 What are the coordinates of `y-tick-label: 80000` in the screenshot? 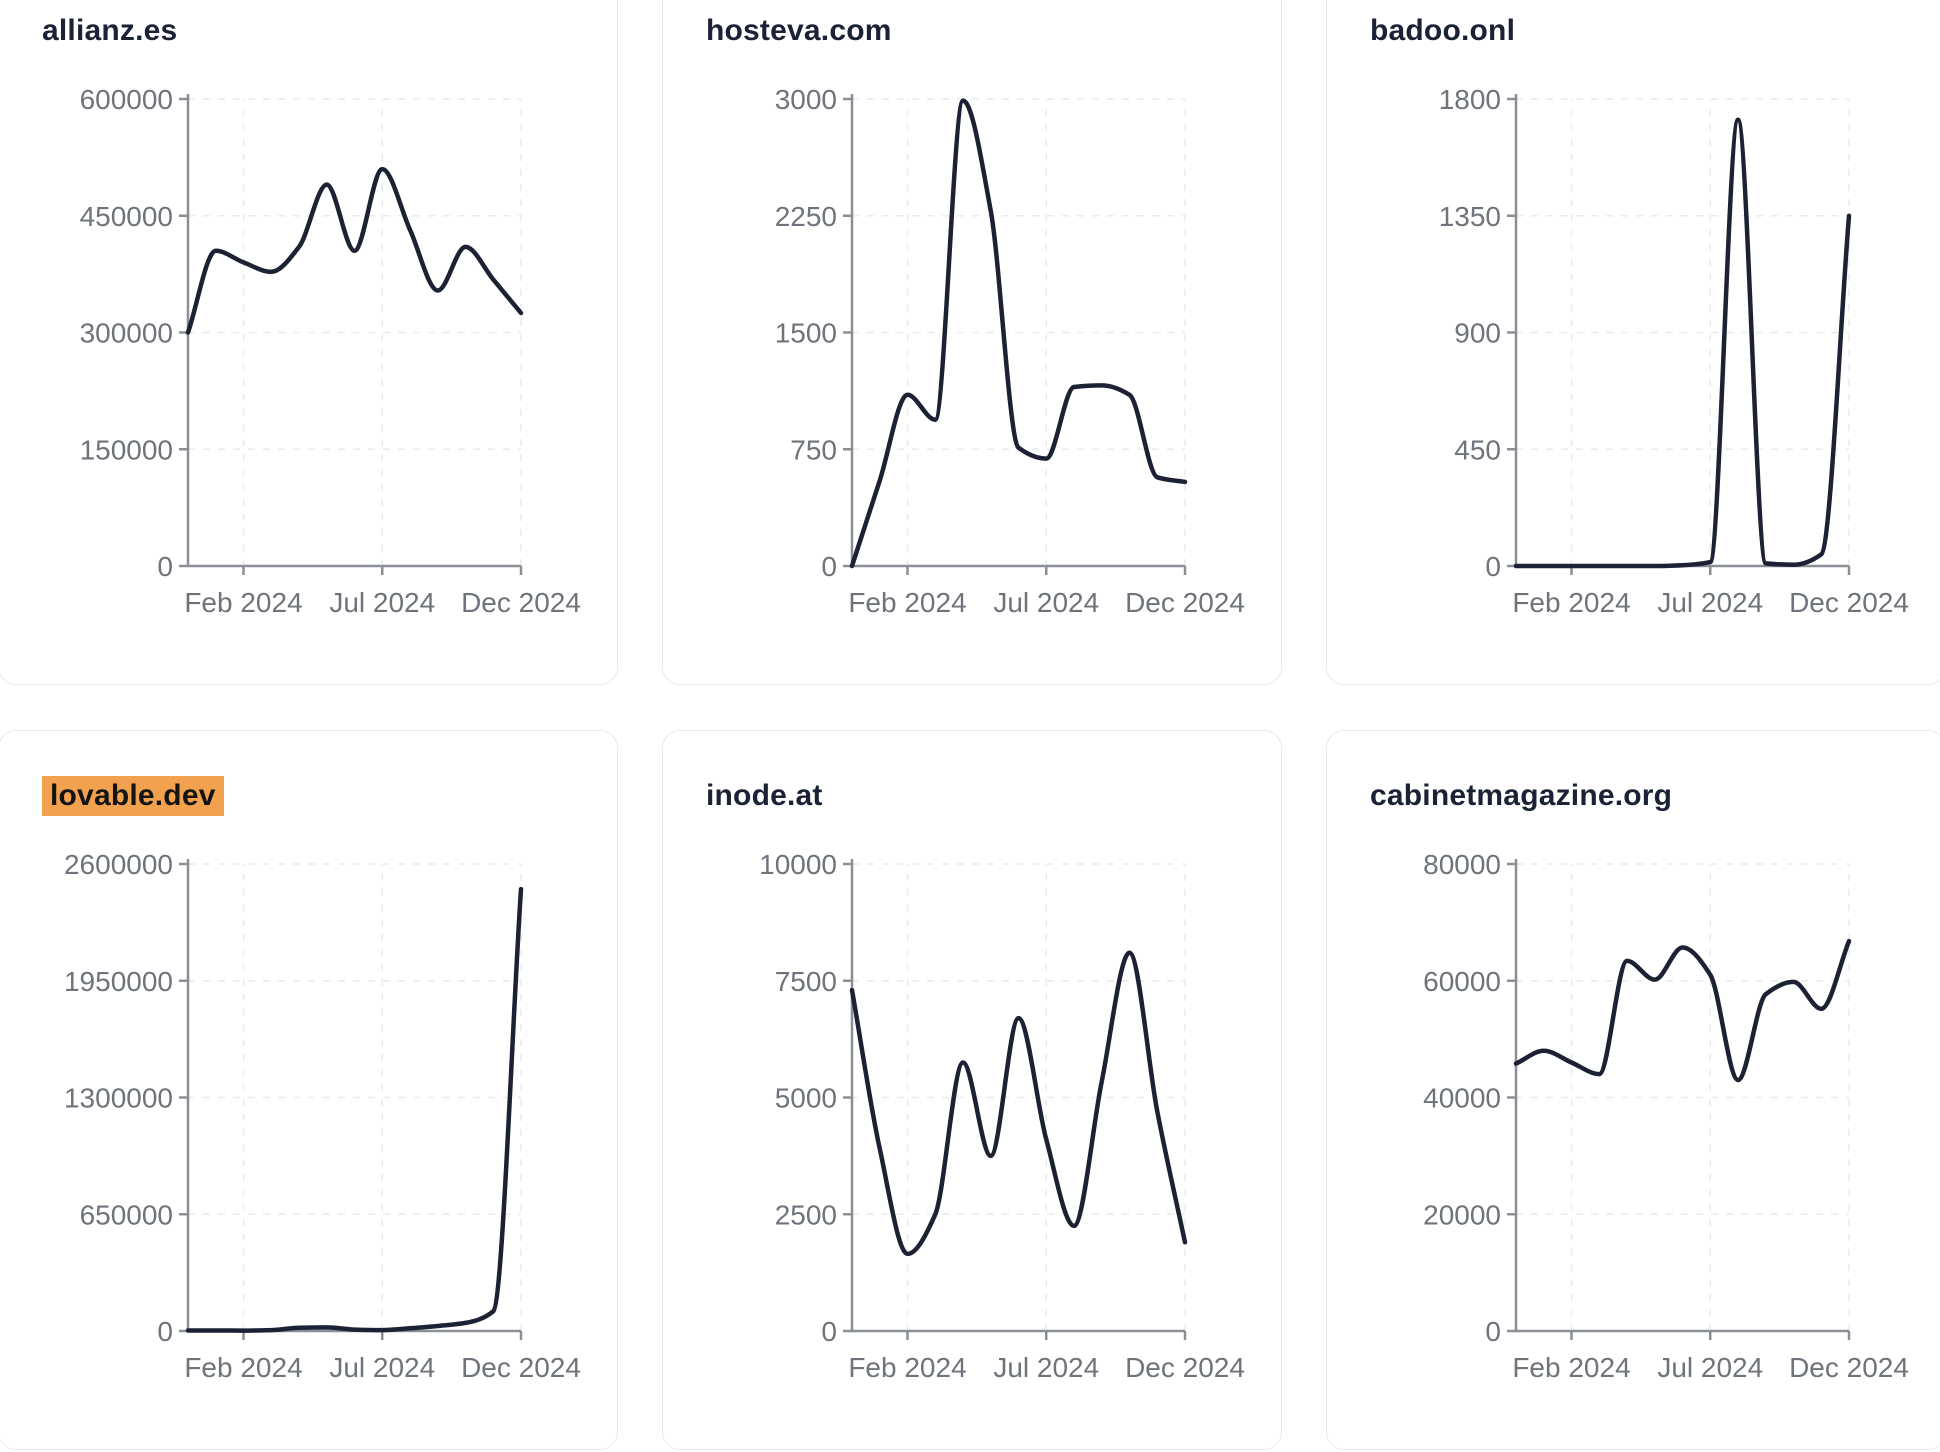 It's located at (1462, 864).